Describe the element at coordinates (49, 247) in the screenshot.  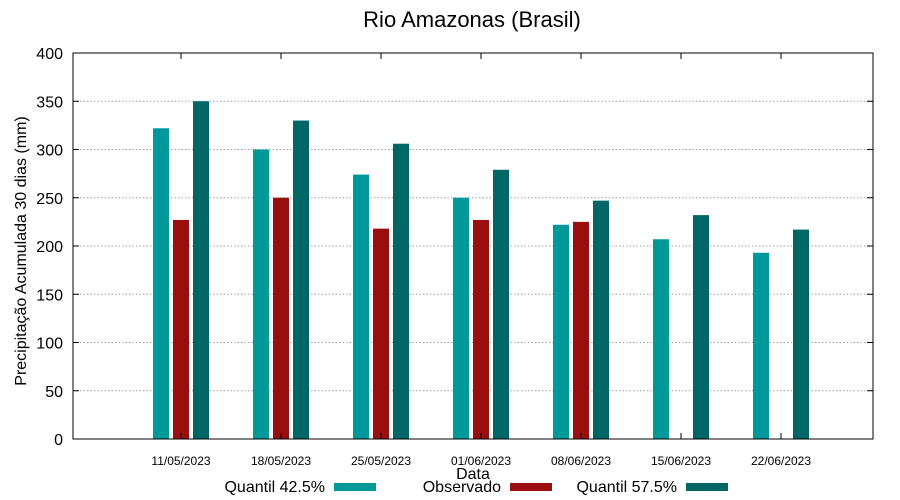
I see `y-tick-label: 200` at that location.